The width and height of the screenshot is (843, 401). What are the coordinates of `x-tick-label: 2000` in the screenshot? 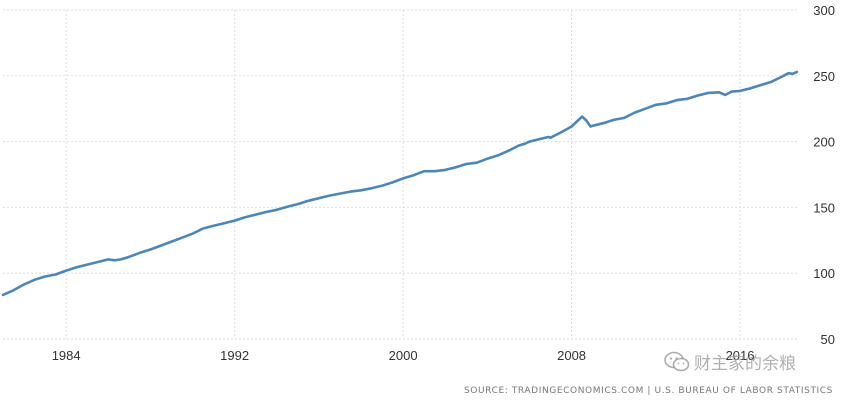 It's located at (403, 355).